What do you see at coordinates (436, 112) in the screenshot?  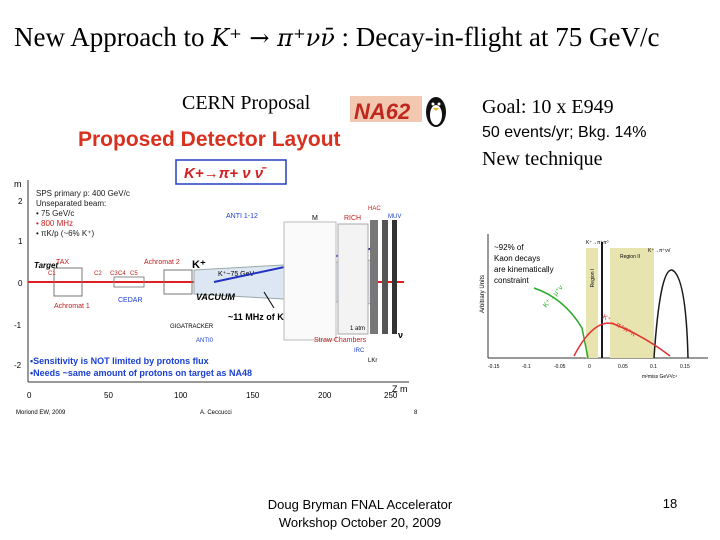 I see `penguin-icon` at bounding box center [436, 112].